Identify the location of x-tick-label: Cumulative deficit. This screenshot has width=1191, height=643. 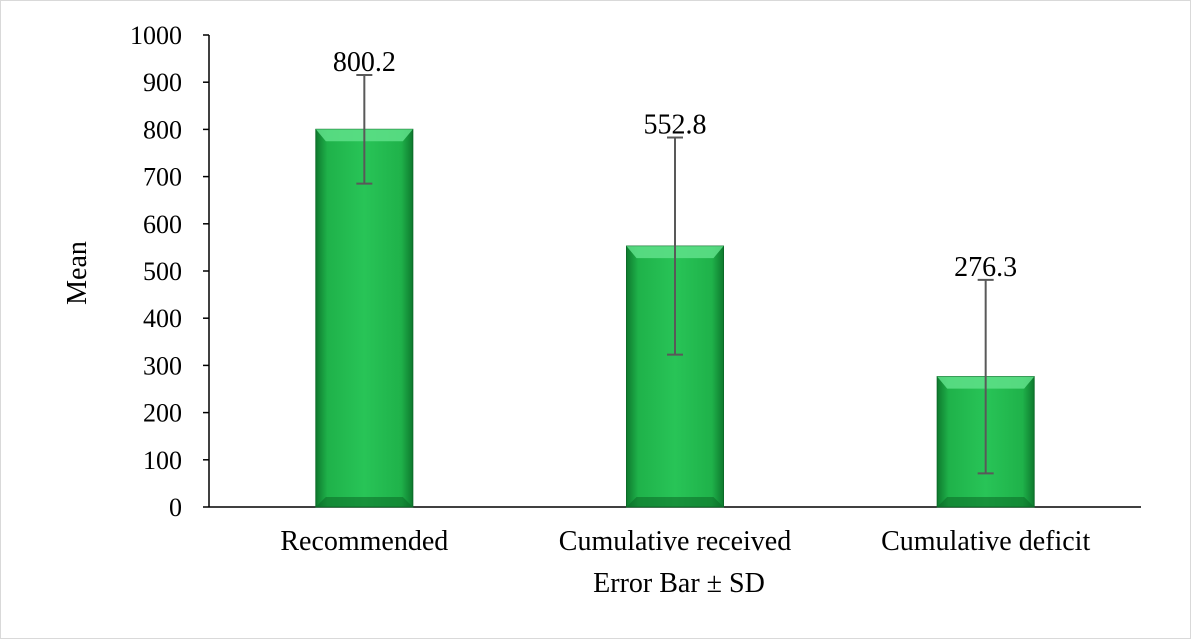
(985, 541).